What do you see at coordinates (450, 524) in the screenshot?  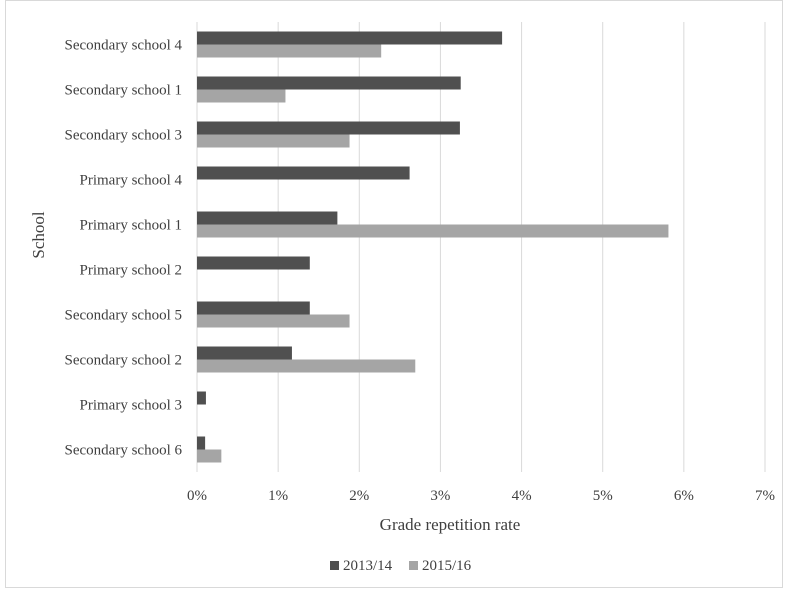 I see `x-axis-title: Grade repetition rate` at bounding box center [450, 524].